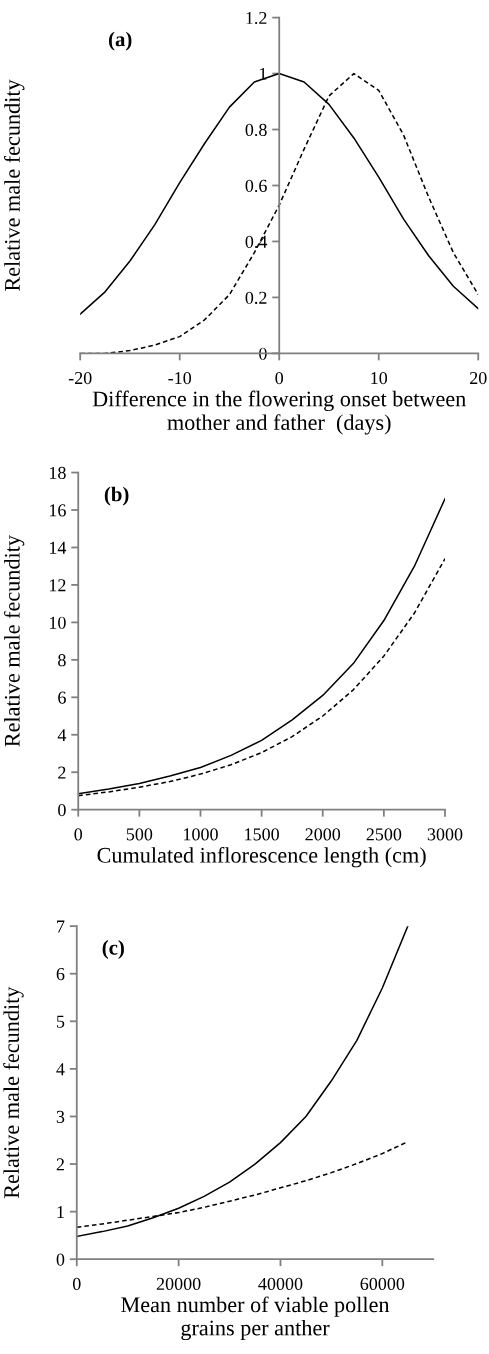 The height and width of the screenshot is (1354, 489). Describe the element at coordinates (57, 472) in the screenshot. I see `y-tick-label: 18` at that location.